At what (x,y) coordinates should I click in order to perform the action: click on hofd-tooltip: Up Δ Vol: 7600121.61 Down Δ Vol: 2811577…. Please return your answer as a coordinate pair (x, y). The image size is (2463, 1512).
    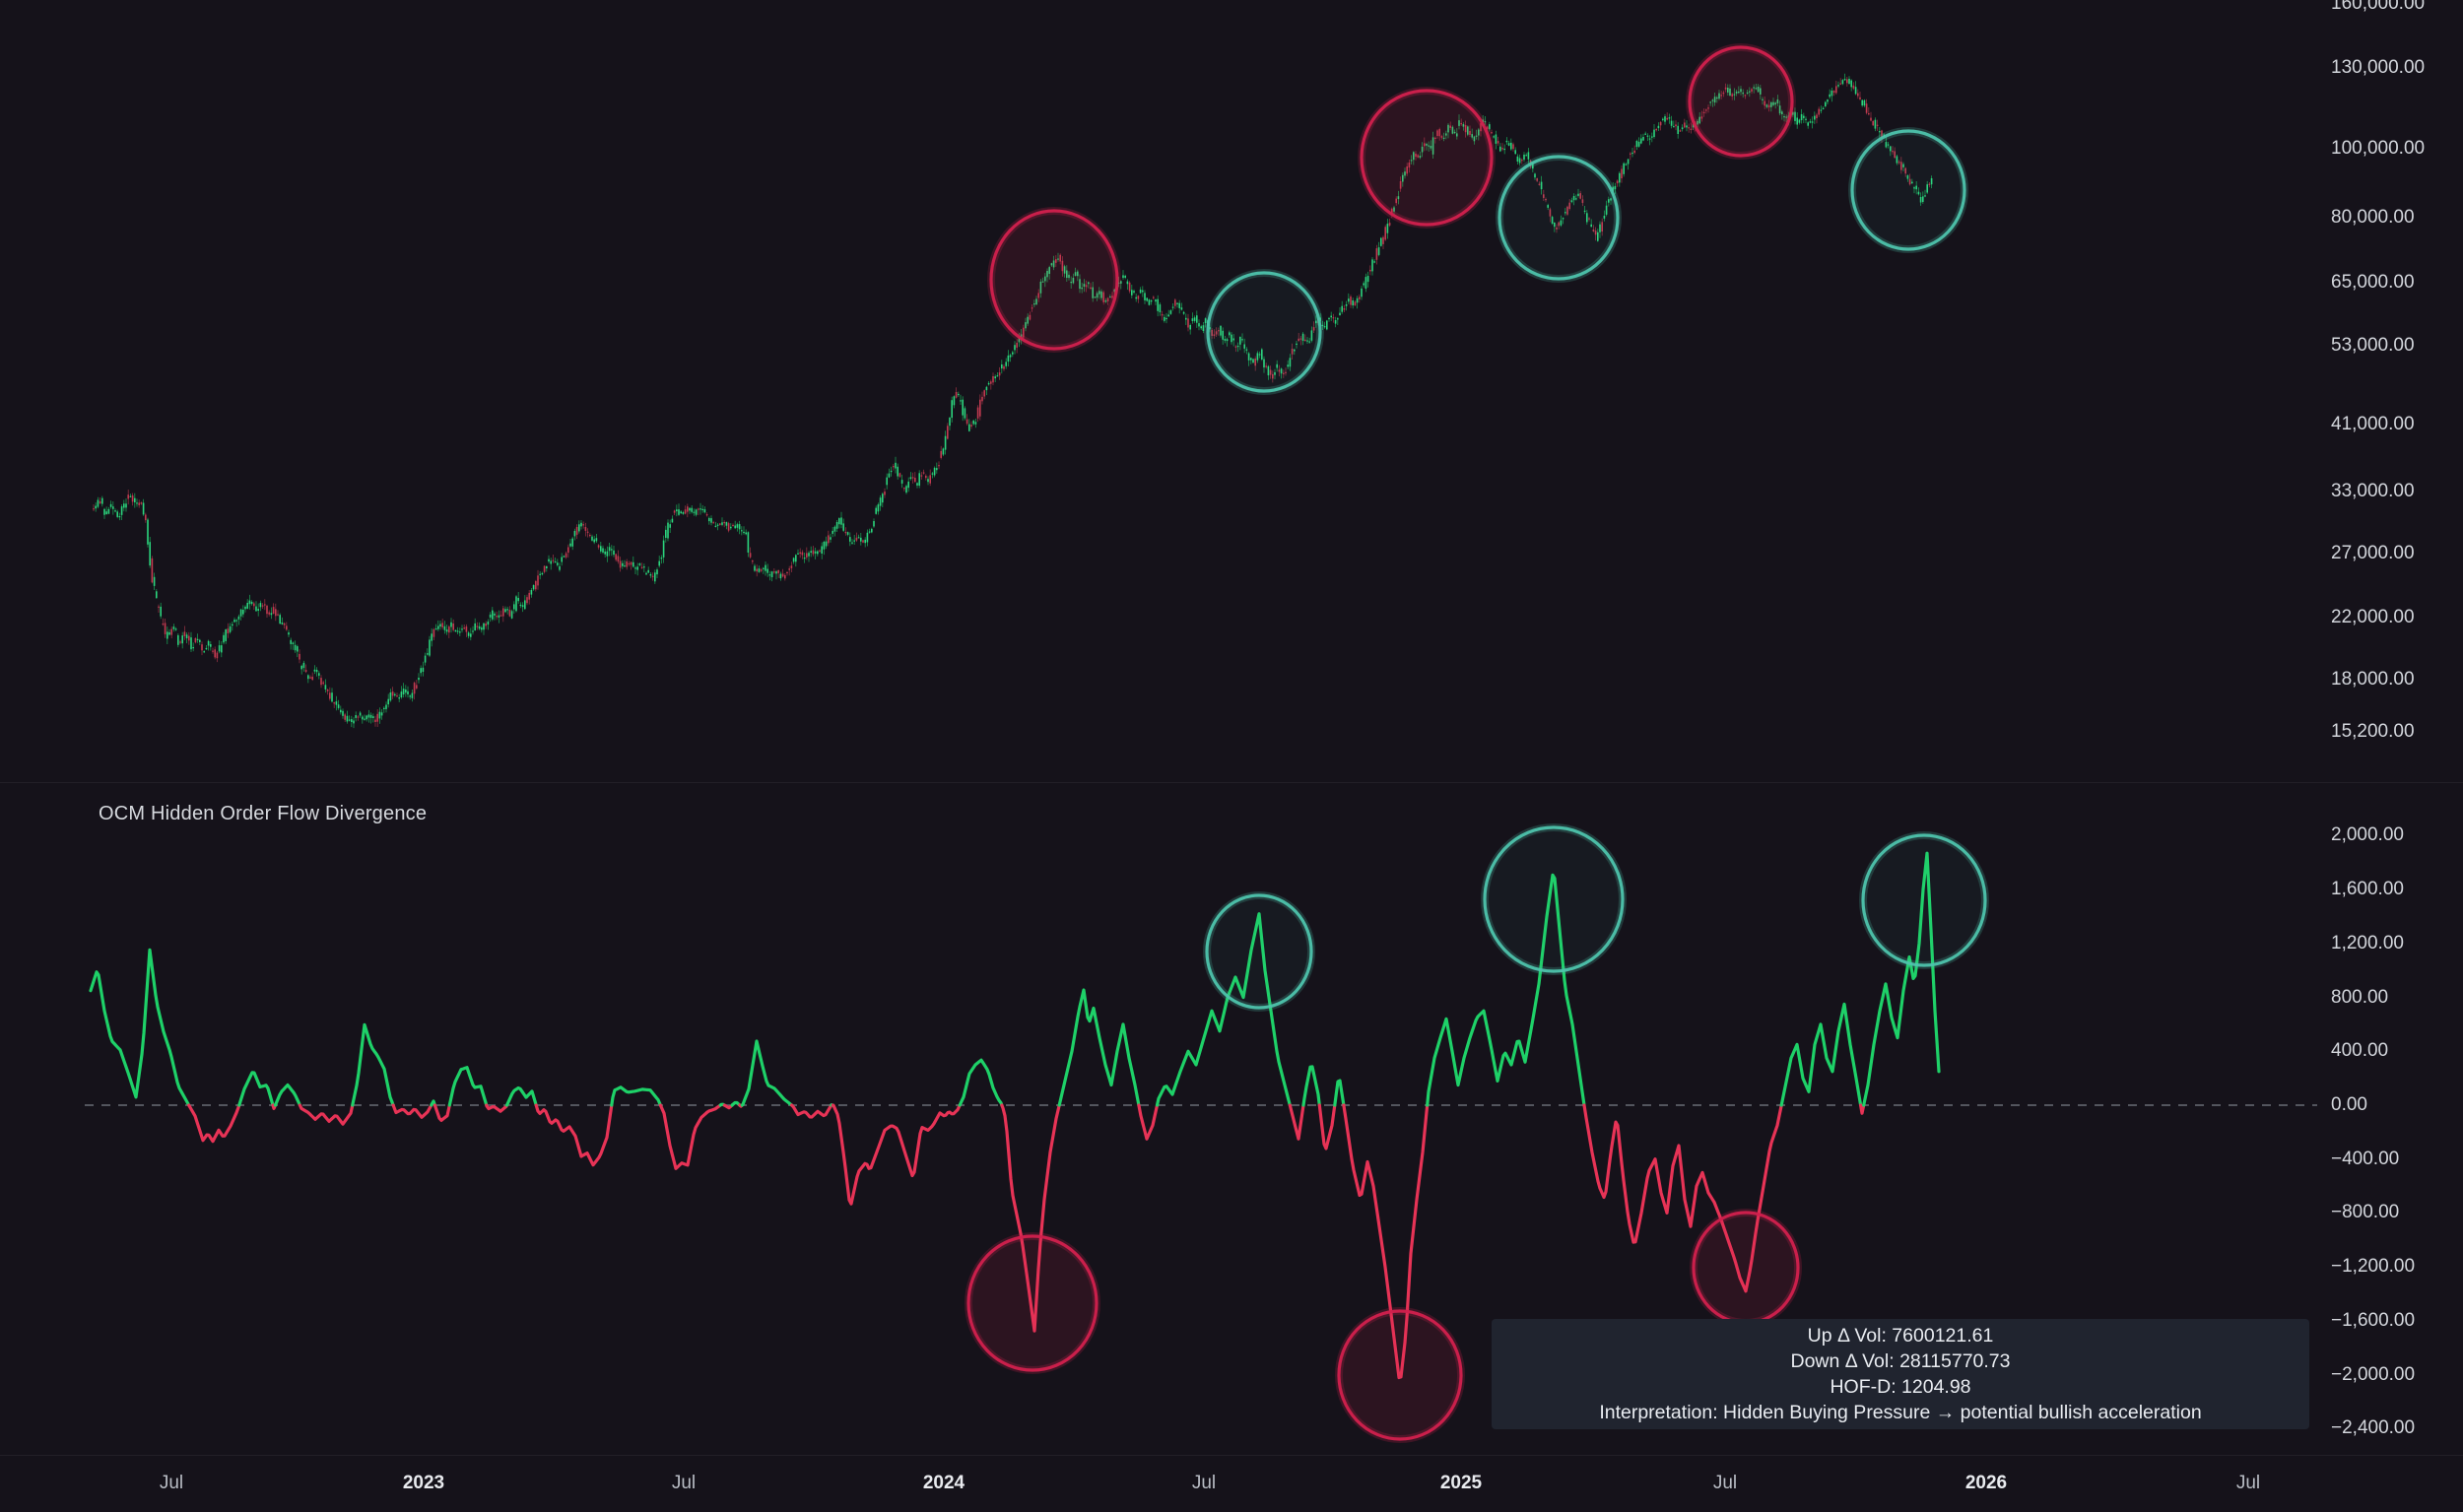
    Looking at the image, I should click on (1901, 1374).